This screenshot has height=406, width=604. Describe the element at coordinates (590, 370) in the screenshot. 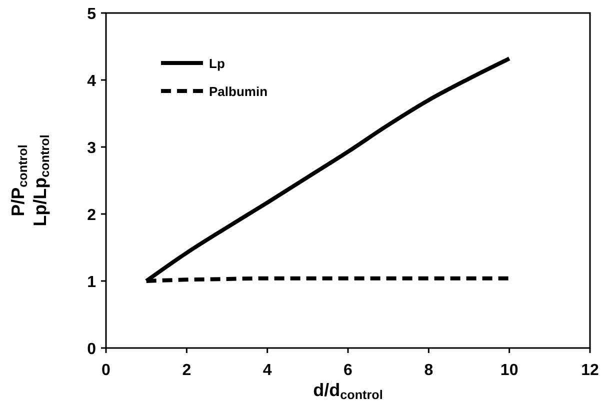

I see `x-tick-label: 12` at that location.